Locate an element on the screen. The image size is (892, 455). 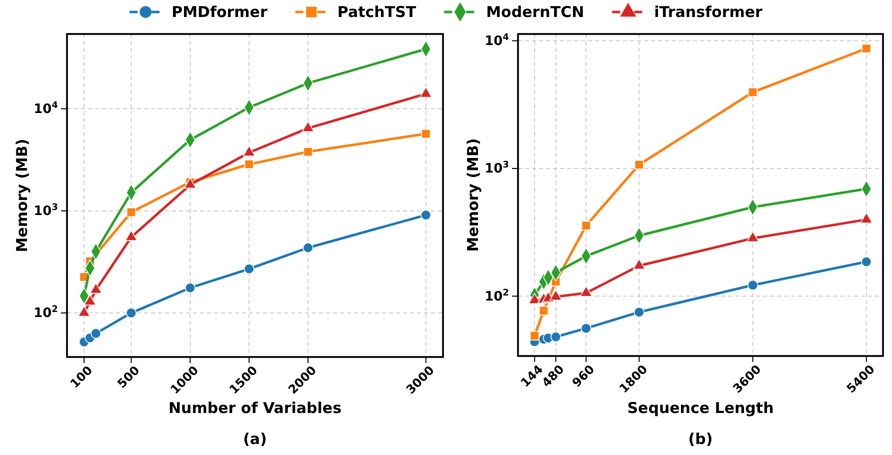
legend-label: PatchTST is located at coordinates (377, 12).